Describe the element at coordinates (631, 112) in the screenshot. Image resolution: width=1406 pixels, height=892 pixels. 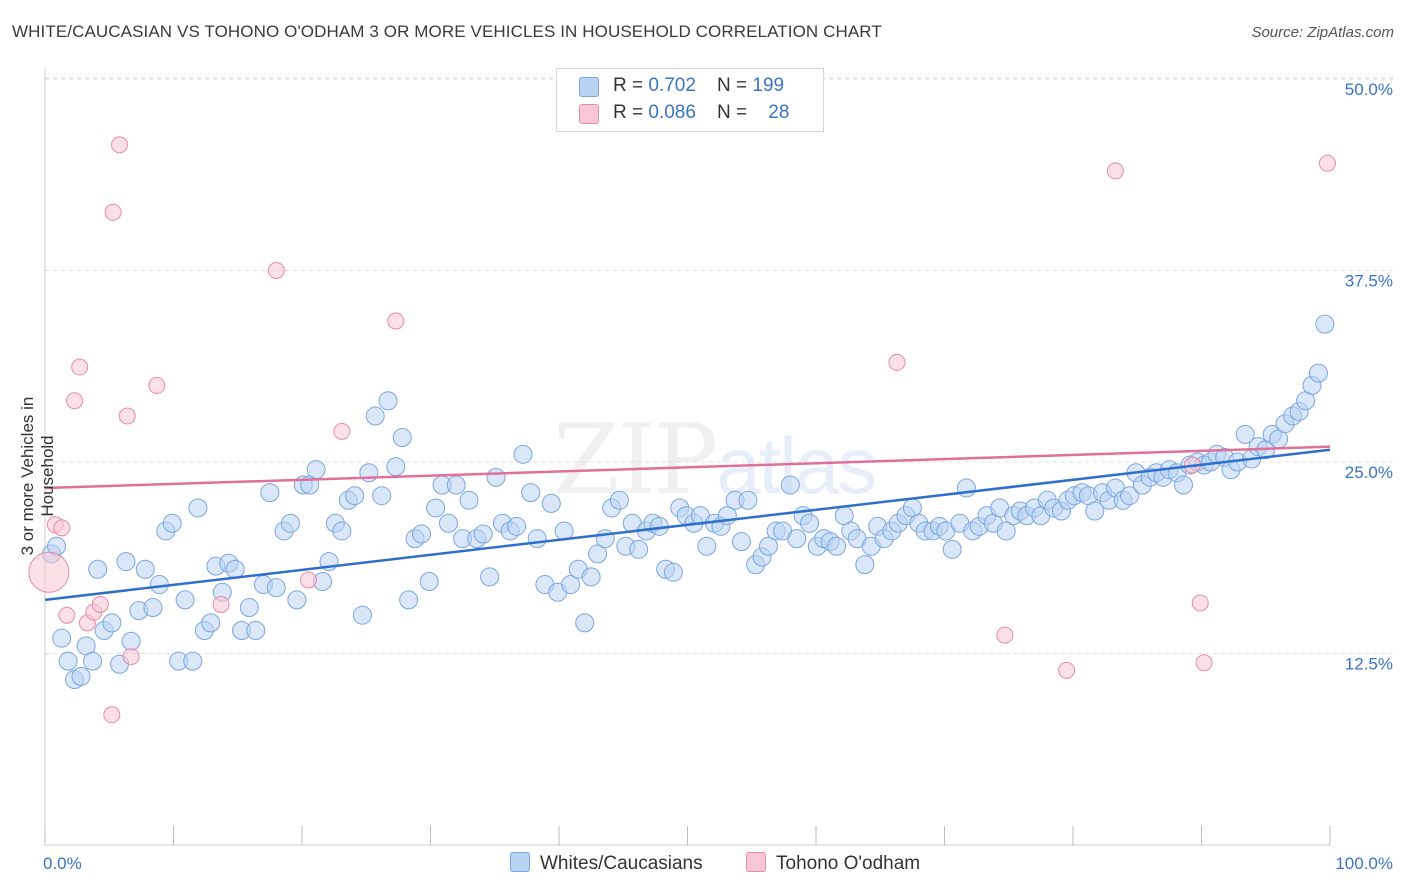
I see `legend-r-label: R =` at that location.